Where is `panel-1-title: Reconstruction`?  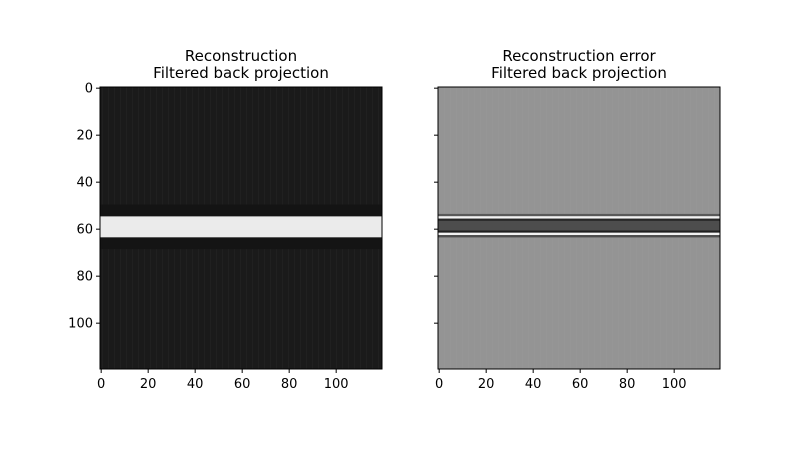
panel-1-title: Reconstruction is located at coordinates (241, 56).